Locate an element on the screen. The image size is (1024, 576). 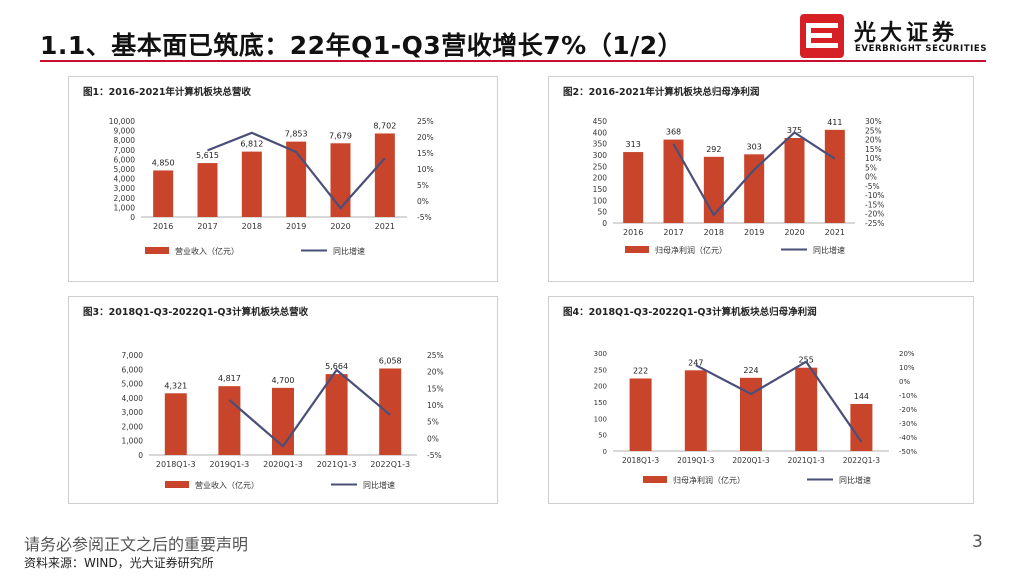
right-axis-tick-label: -30% is located at coordinates (908, 424).